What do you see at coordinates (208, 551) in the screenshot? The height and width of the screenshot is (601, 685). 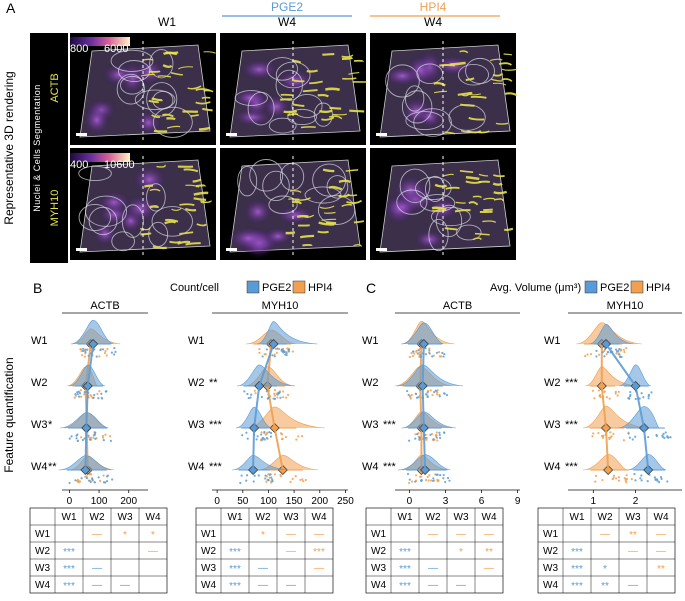 I see `table-row-label: W2` at bounding box center [208, 551].